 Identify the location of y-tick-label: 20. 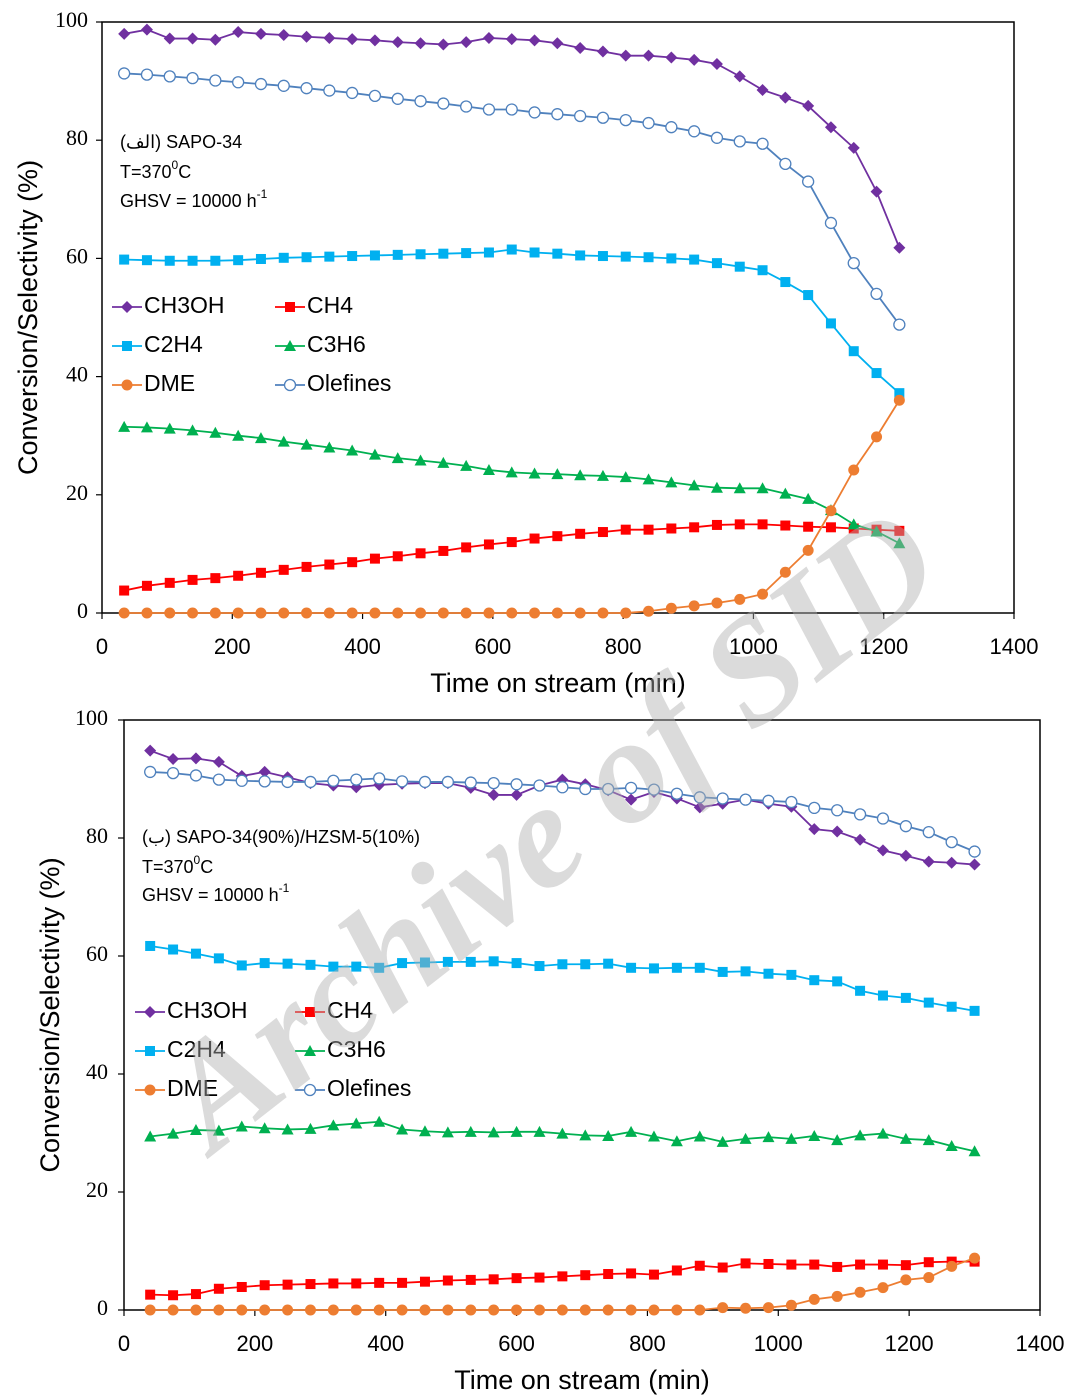
(77, 492).